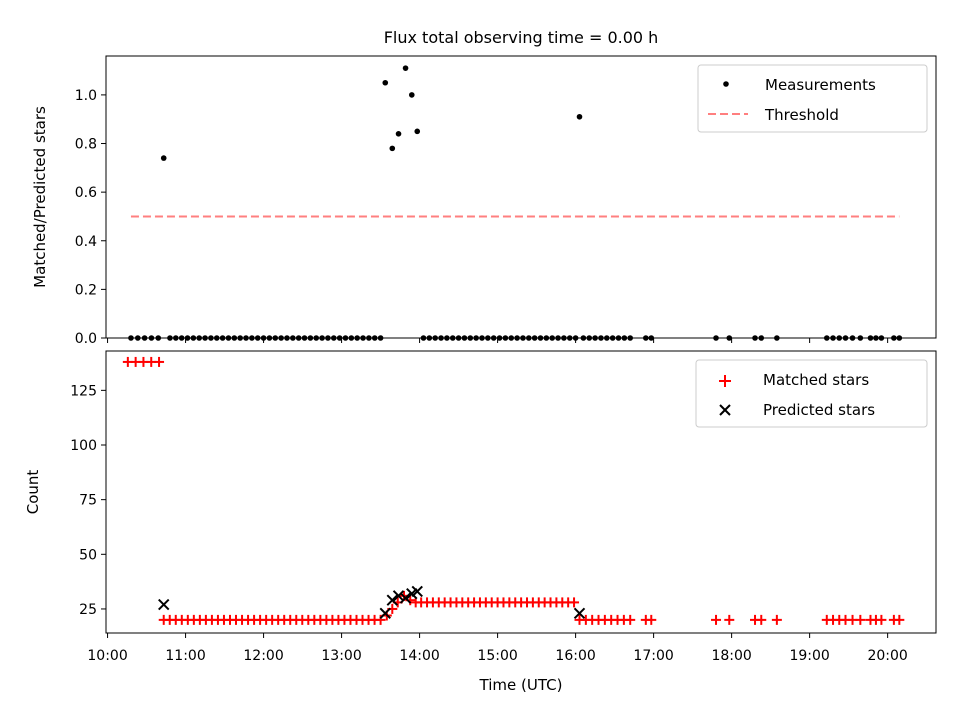 This screenshot has width=960, height=720. I want to click on bottom-y-tick-label: 75, so click(88, 501).